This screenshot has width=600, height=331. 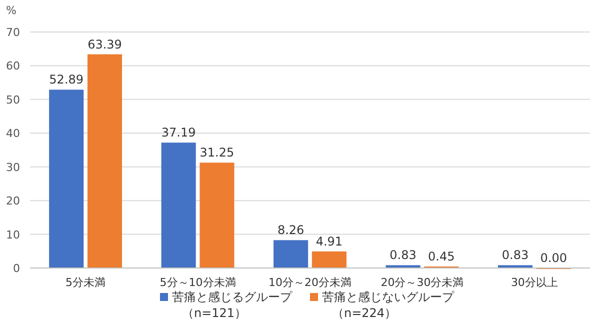 What do you see at coordinates (13, 201) in the screenshot?
I see `y-tick-label: 20` at bounding box center [13, 201].